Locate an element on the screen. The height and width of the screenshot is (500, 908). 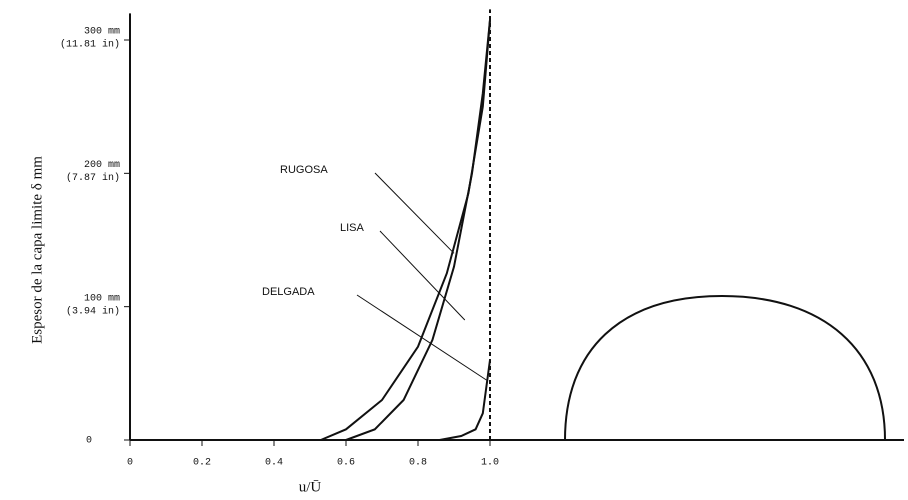
y-tick-sublabel: (11.81 in) is located at coordinates (90, 45).